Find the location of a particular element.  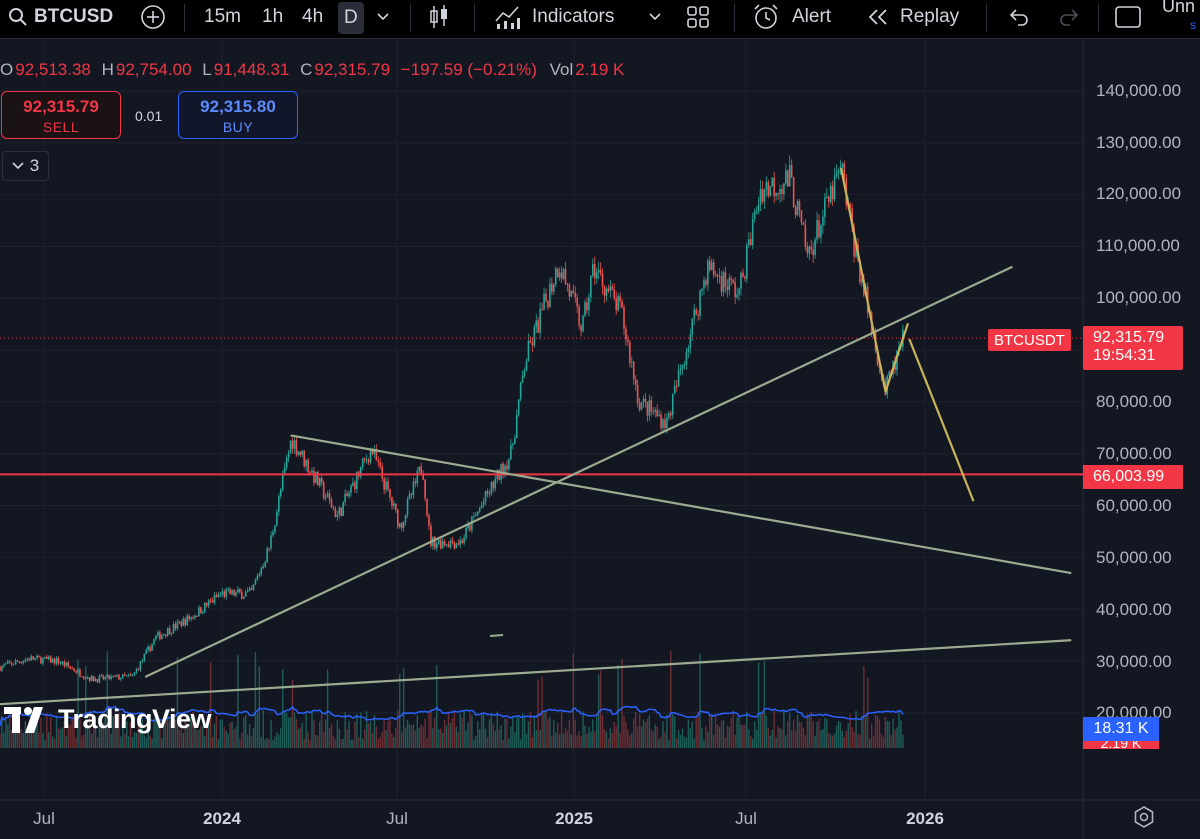

indicators-collapse-toggle: 3 is located at coordinates (25, 166).